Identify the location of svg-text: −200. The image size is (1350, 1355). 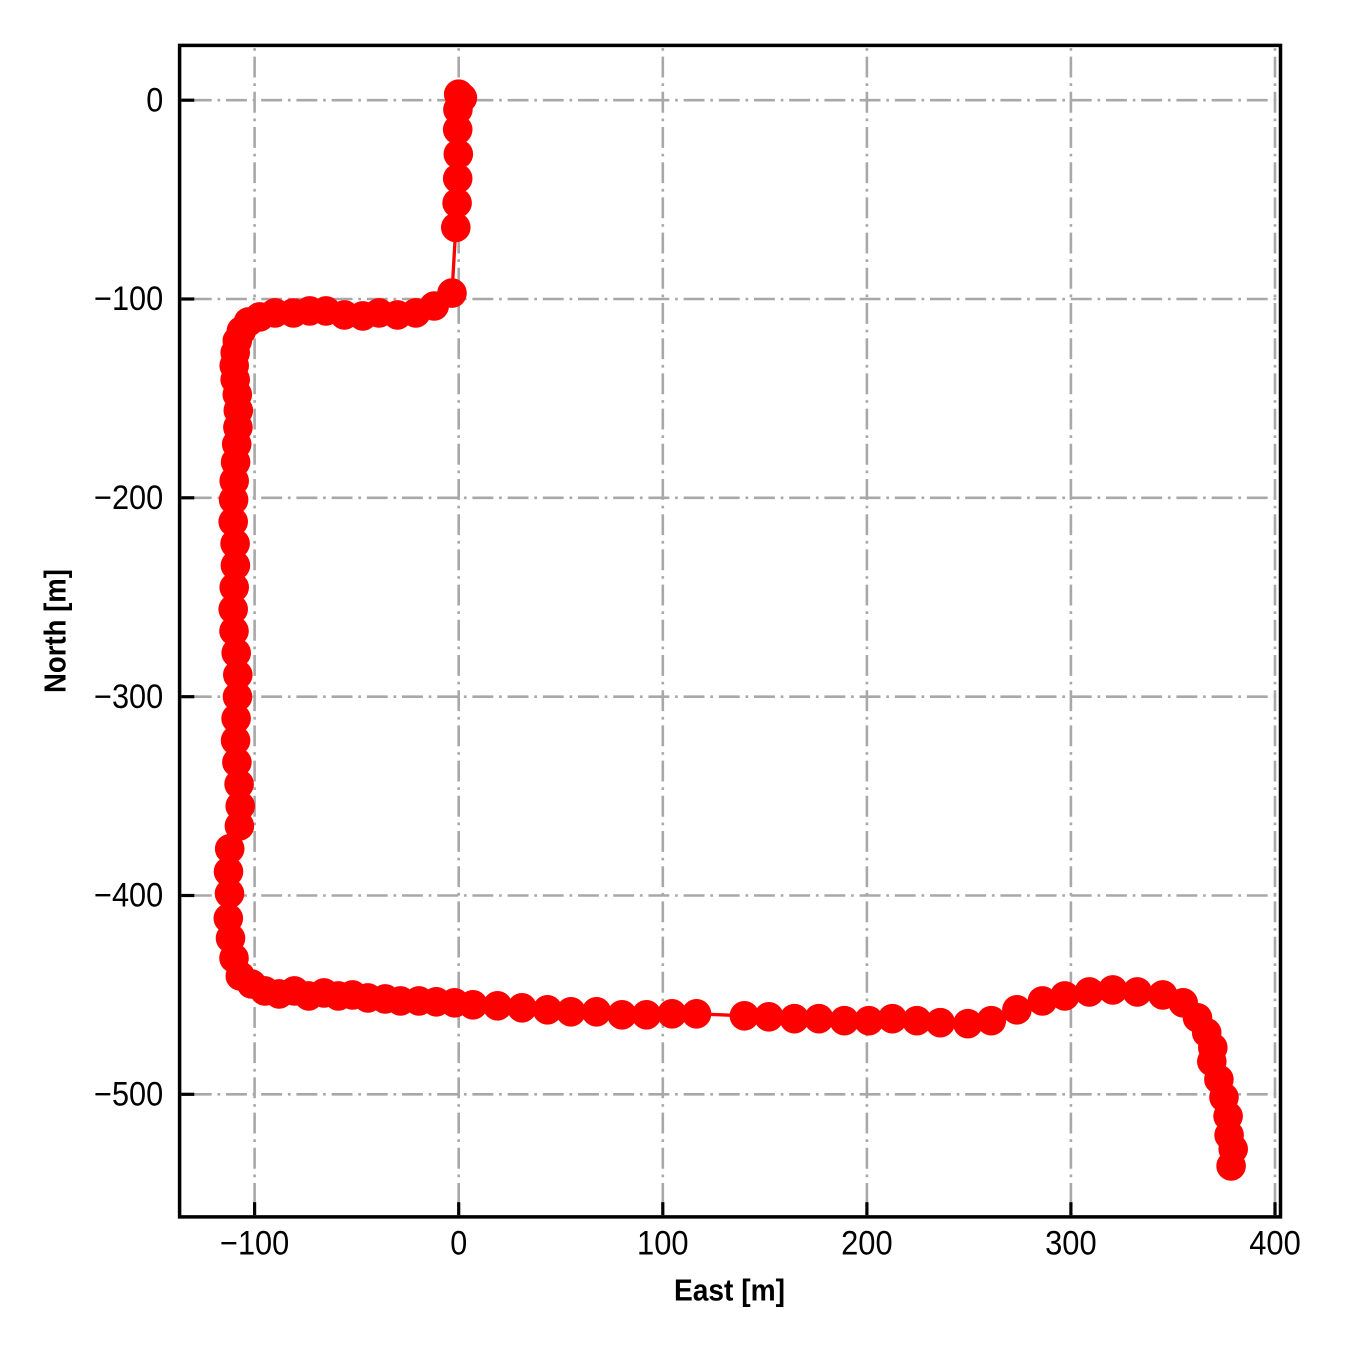
(128, 498).